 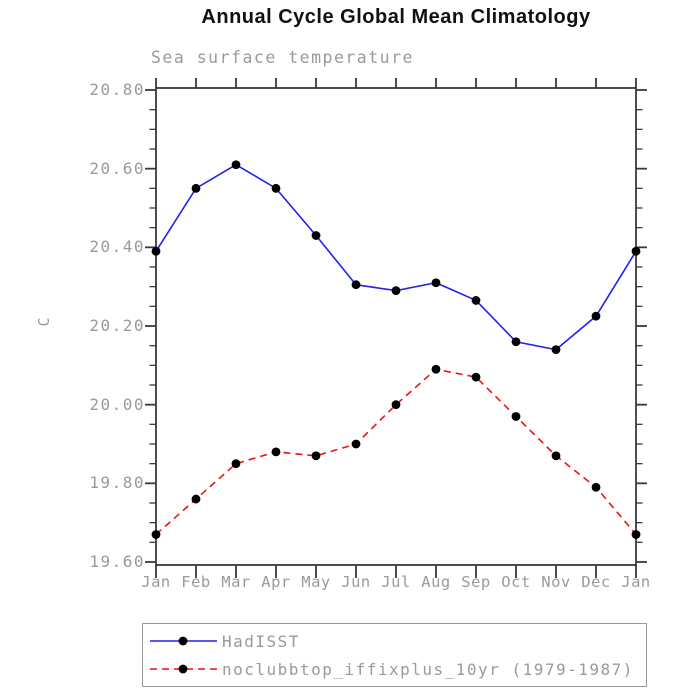 I want to click on x-tick-label: Jul, so click(x=396, y=582).